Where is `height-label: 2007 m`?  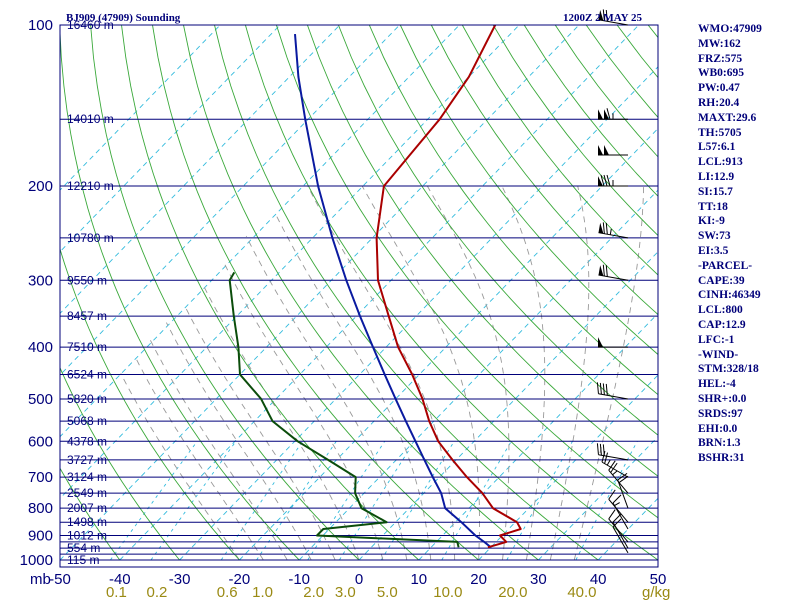 height-label: 2007 m is located at coordinates (87, 508).